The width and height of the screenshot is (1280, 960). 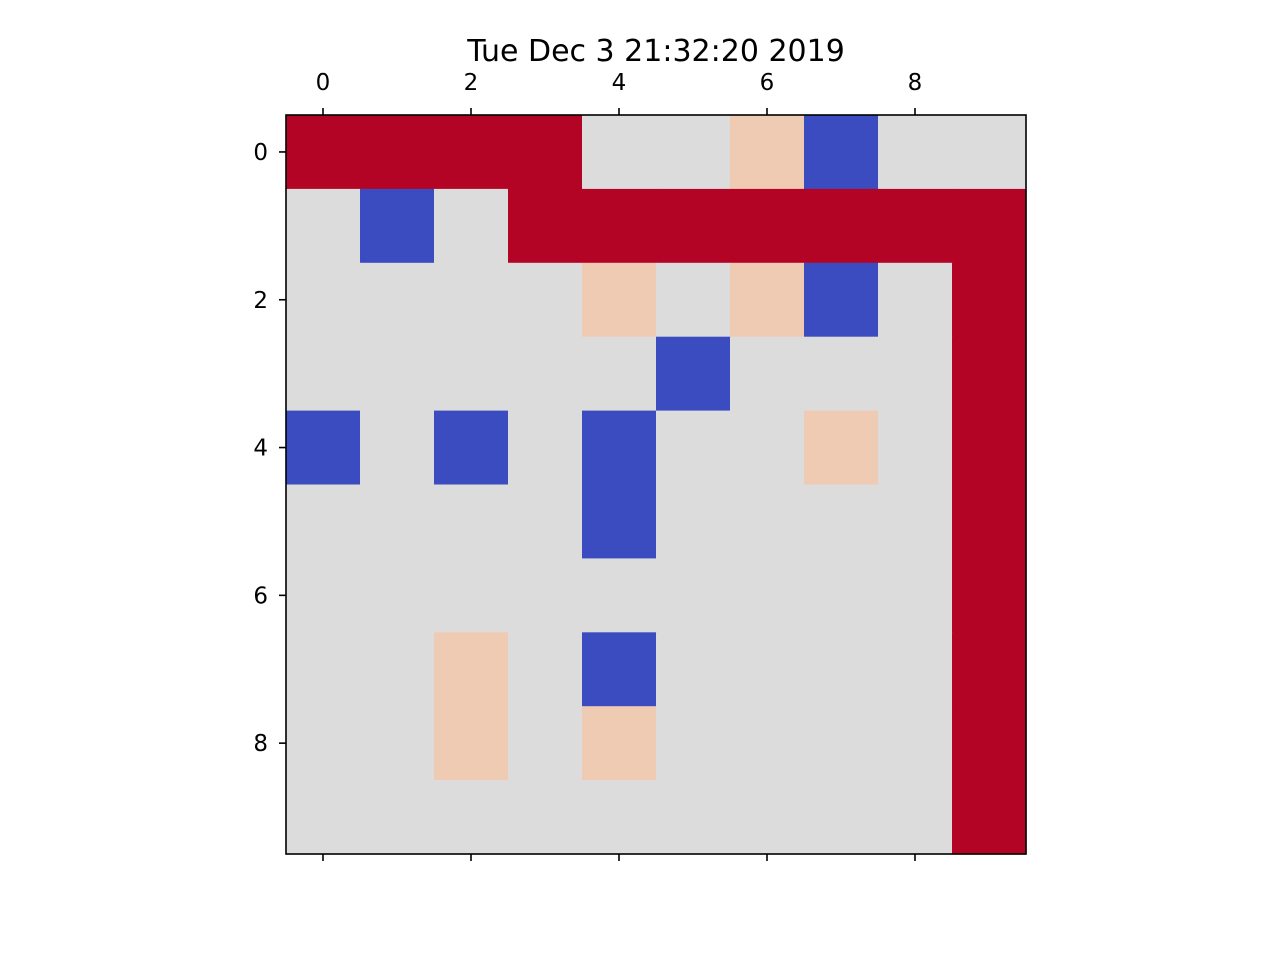 What do you see at coordinates (989, 743) in the screenshot?
I see `heatmap-cell-r8-c9` at bounding box center [989, 743].